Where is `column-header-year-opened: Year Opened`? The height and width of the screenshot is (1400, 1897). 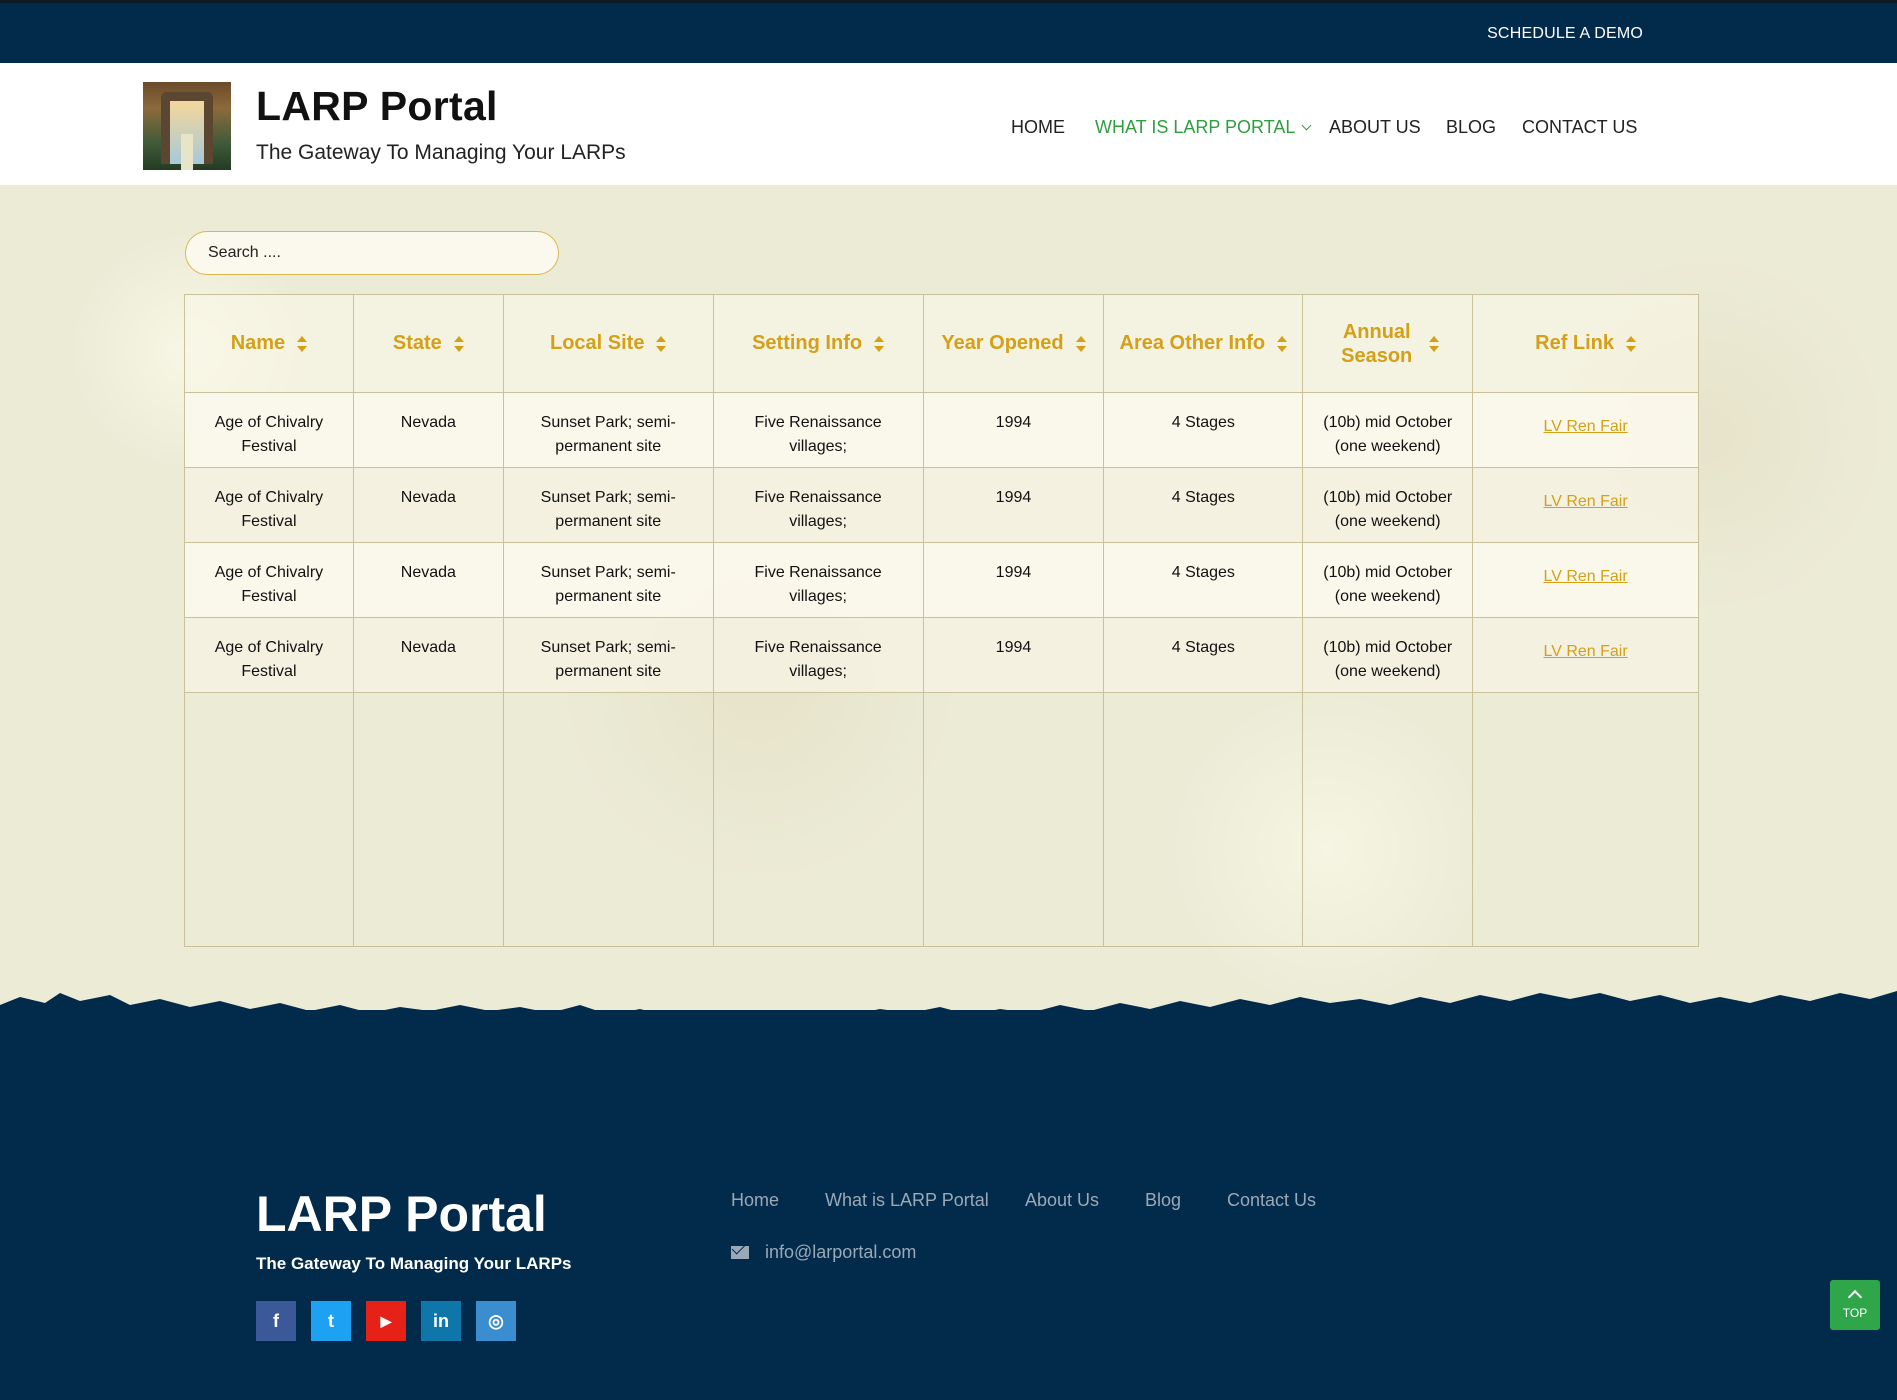 column-header-year-opened: Year Opened is located at coordinates (1013, 343).